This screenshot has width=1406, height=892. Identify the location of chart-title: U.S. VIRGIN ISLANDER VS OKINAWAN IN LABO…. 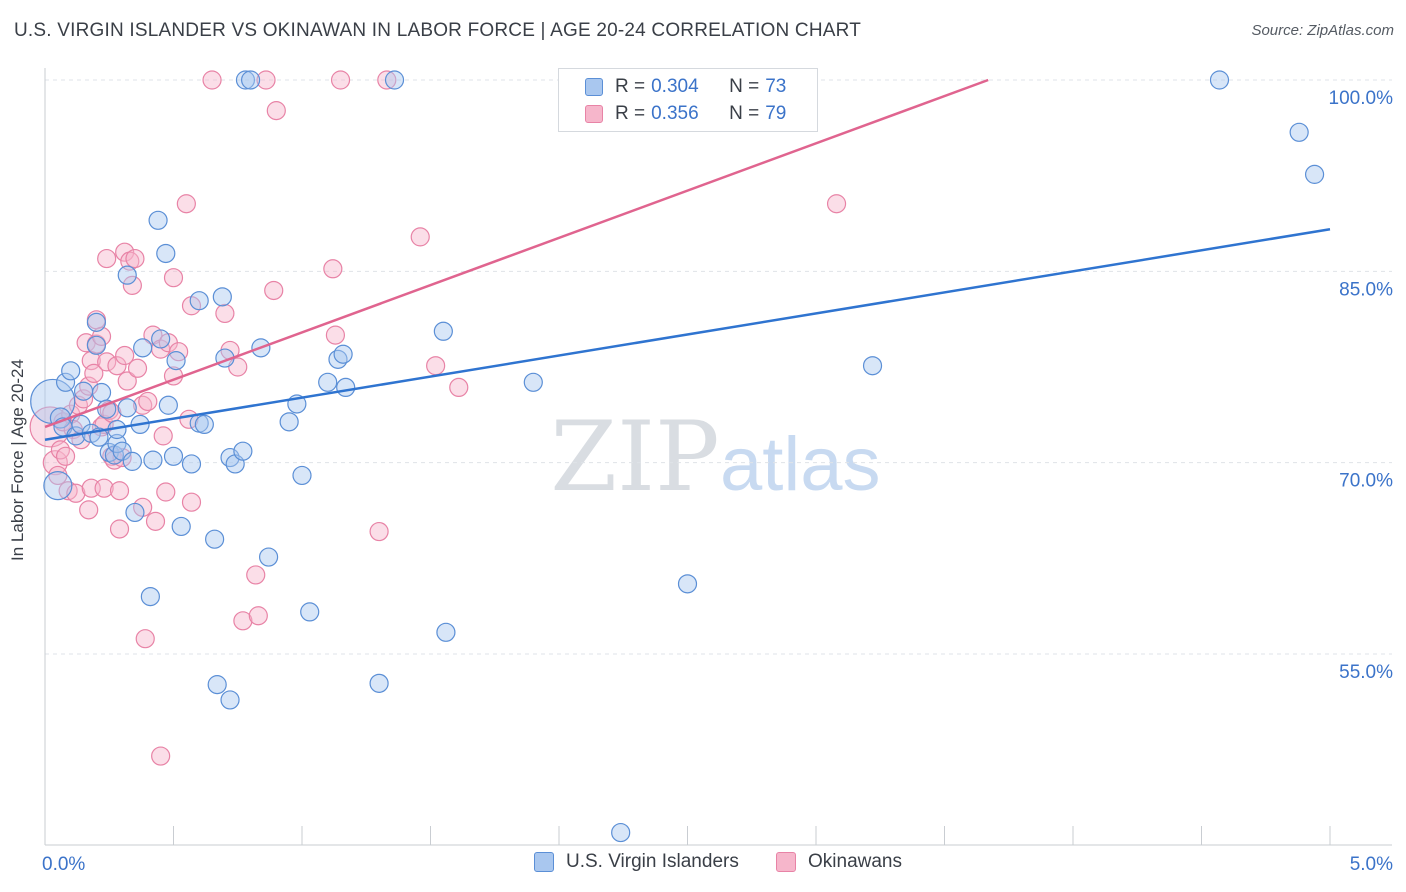
(438, 30).